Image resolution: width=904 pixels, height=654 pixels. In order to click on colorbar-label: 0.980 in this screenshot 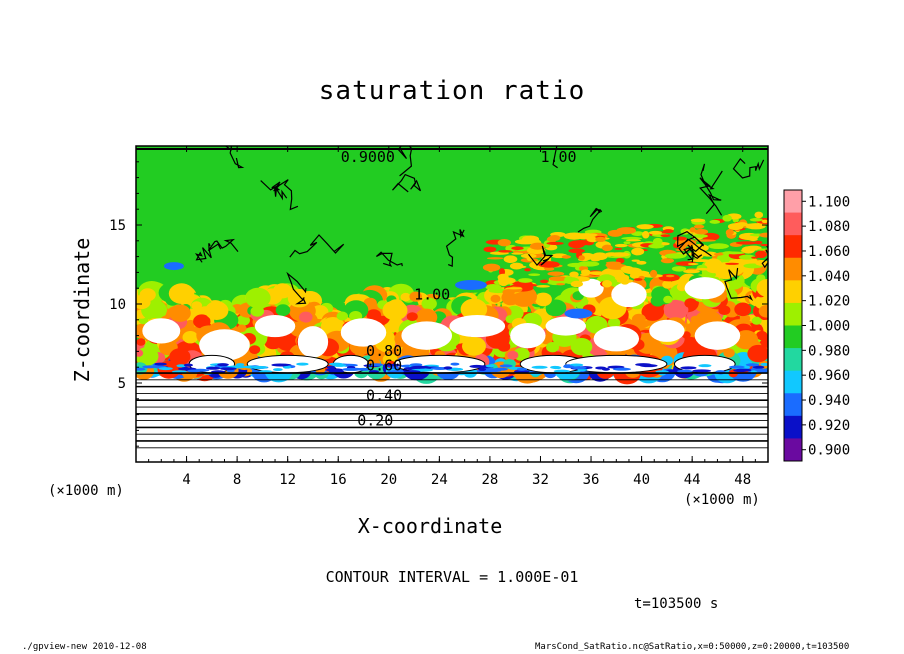, I will do `click(829, 351)`.